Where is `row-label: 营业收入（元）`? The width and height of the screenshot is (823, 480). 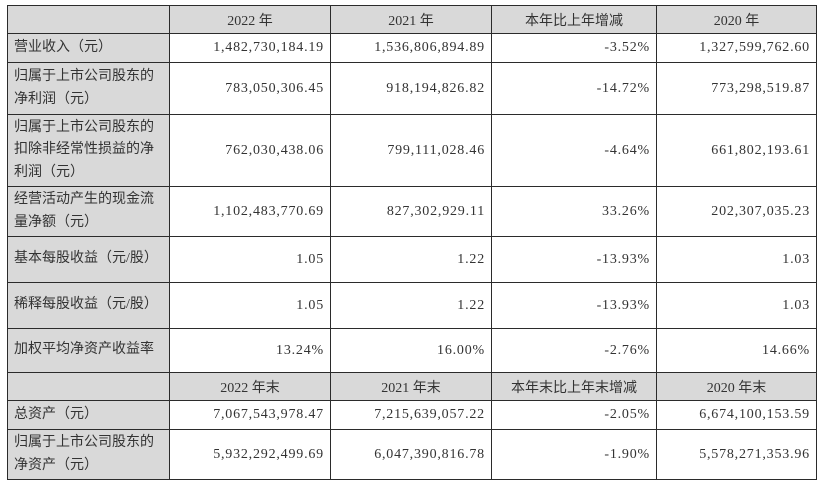
row-label: 营业收入（元） is located at coordinates (88, 48).